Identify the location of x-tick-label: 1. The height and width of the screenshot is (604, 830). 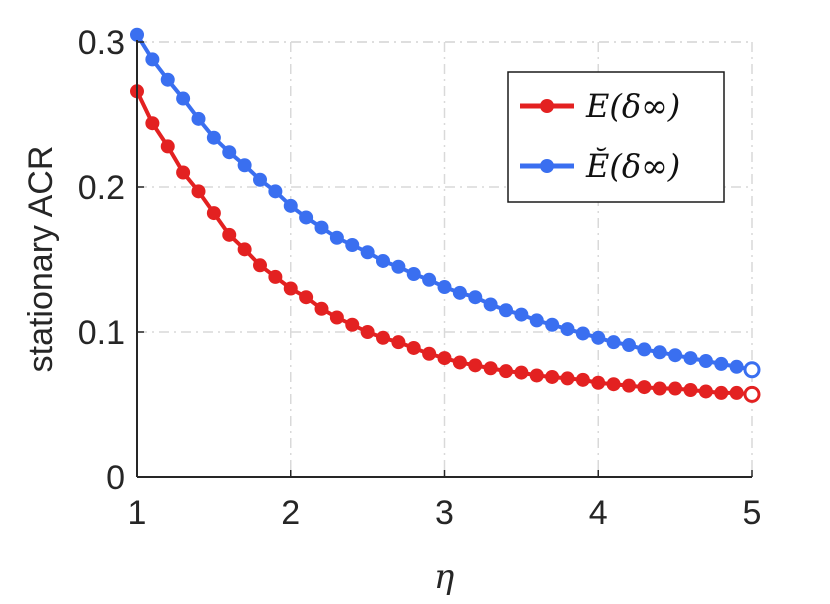
(137, 513).